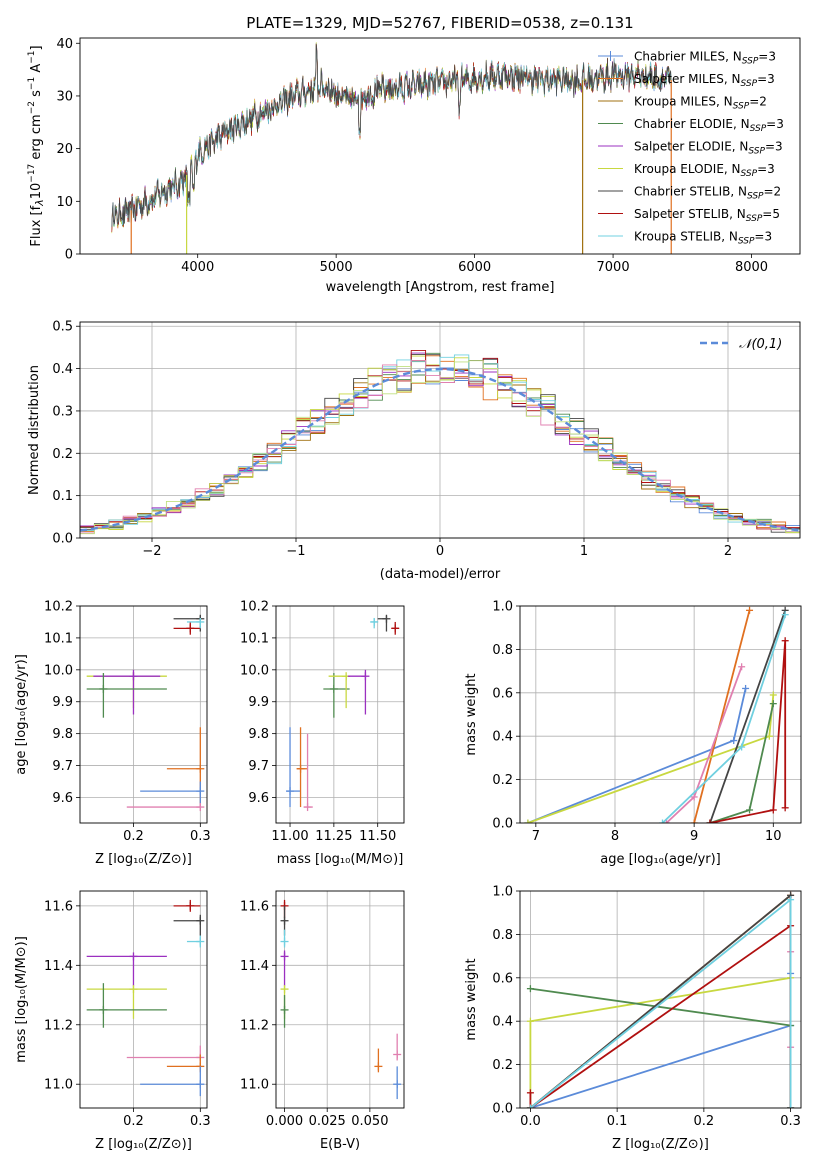 This screenshot has height=1170, width=819. I want to click on spectrum-line-salpeter-elodie, so click(391, 137).